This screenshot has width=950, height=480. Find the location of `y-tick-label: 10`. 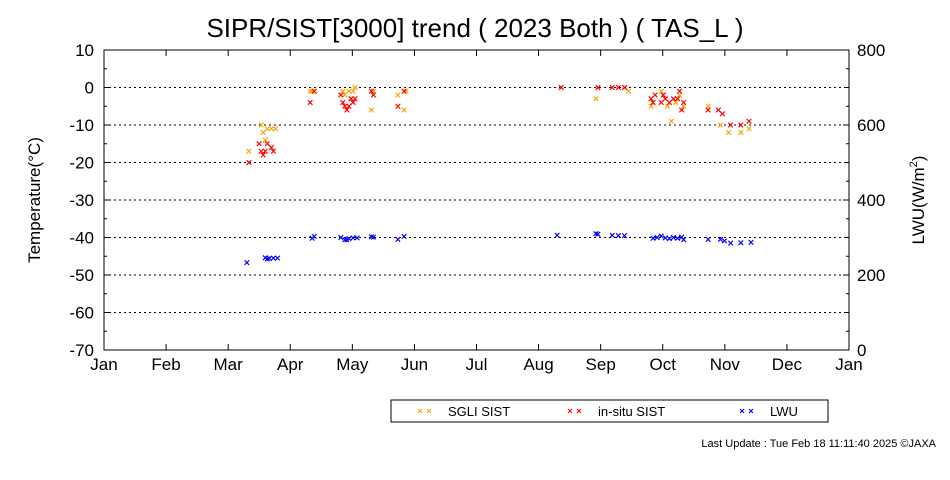

y-tick-label: 10 is located at coordinates (84, 50).